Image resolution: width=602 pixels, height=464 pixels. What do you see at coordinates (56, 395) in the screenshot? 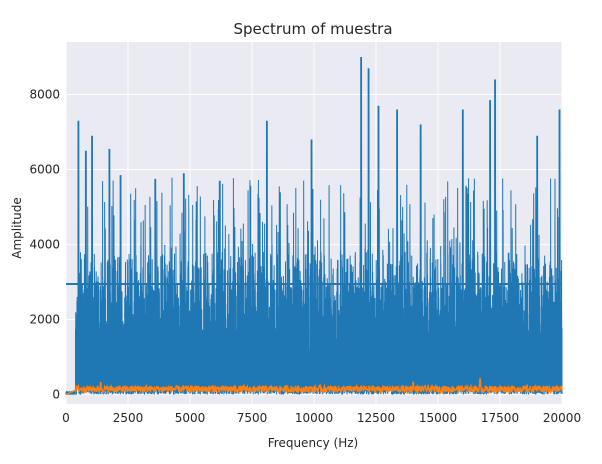
I see `y-tick-label: 0` at bounding box center [56, 395].